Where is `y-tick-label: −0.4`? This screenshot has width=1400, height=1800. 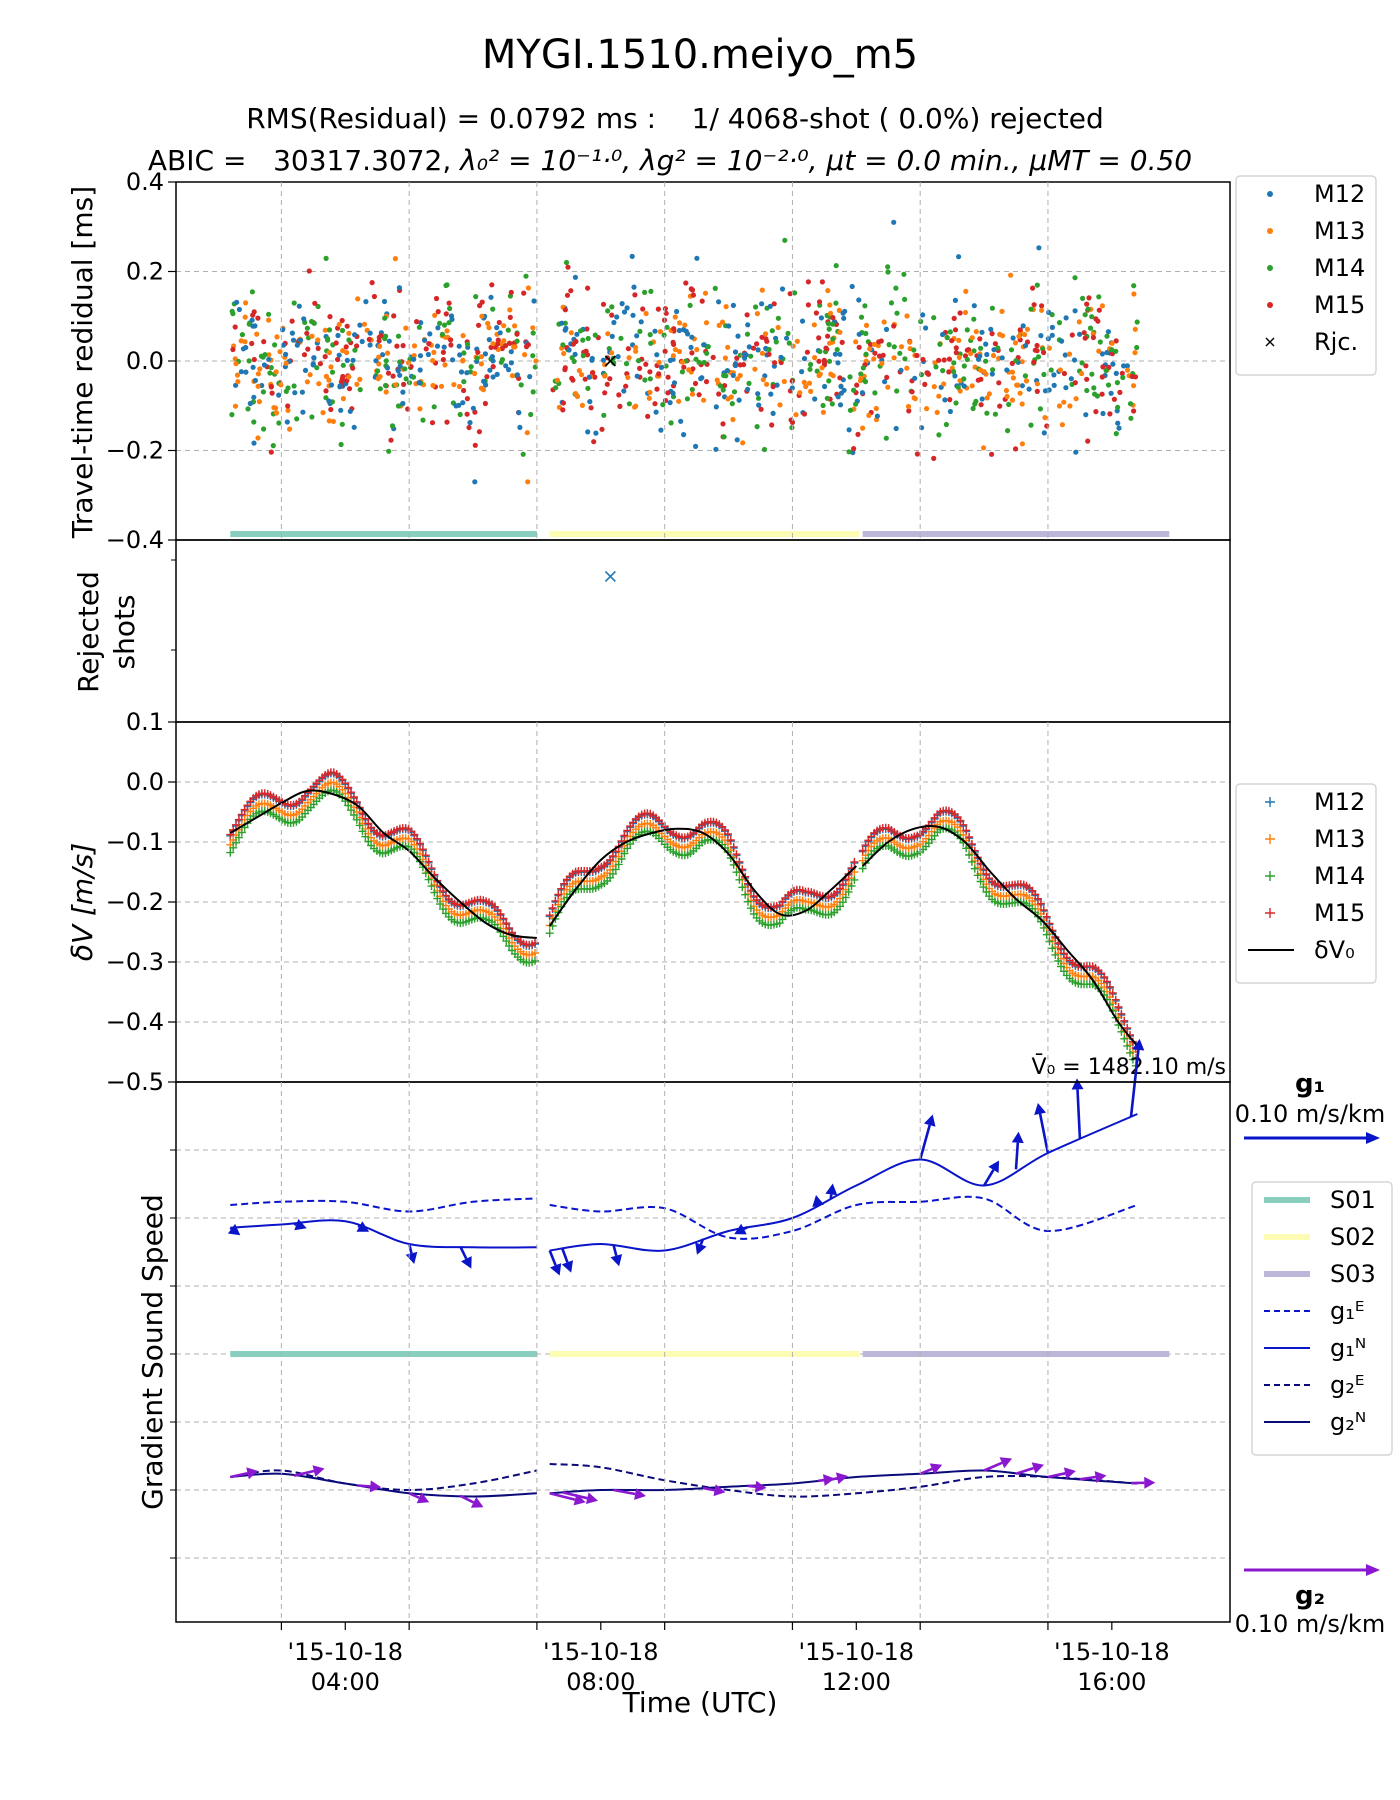
y-tick-label: −0.4 is located at coordinates (135, 1022).